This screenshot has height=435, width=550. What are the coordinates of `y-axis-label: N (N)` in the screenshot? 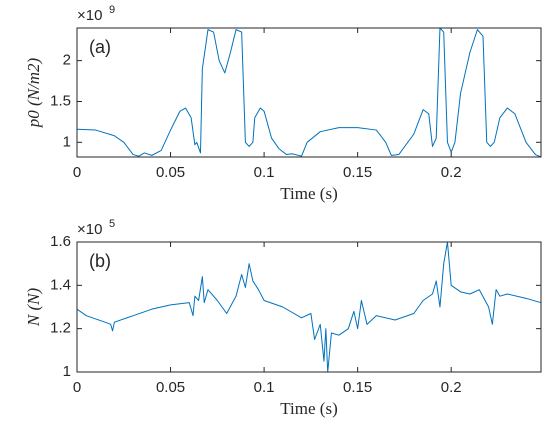 It's located at (33, 308).